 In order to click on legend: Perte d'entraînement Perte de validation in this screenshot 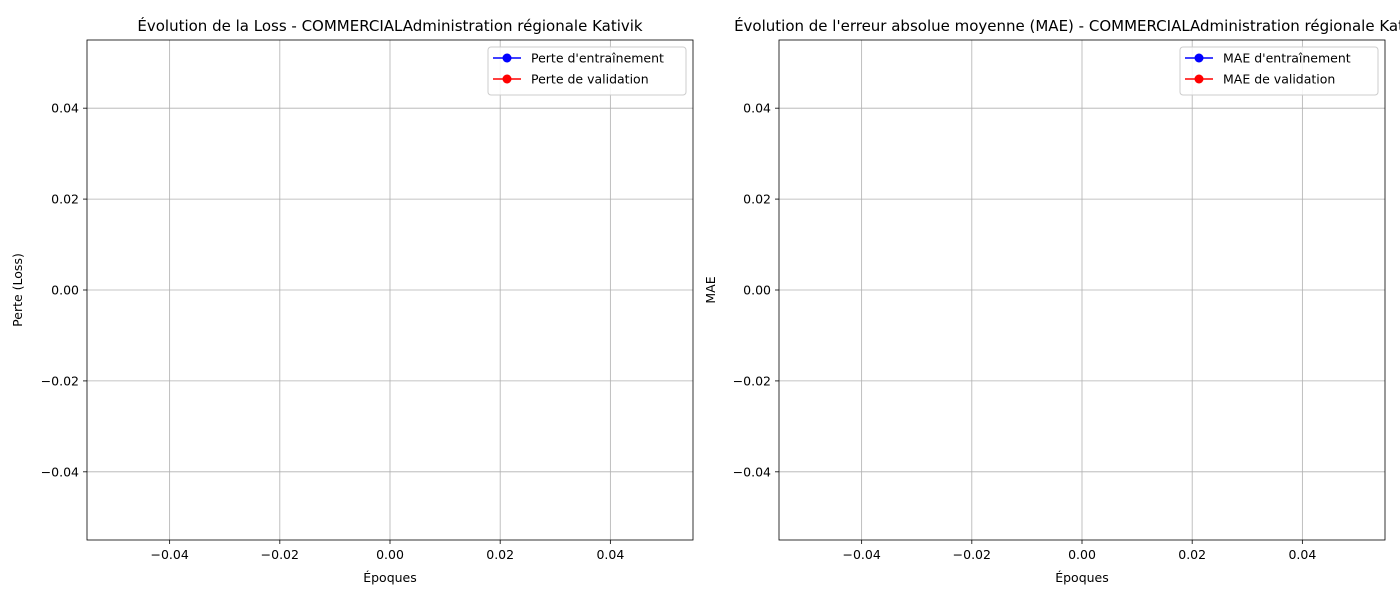, I will do `click(587, 71)`.